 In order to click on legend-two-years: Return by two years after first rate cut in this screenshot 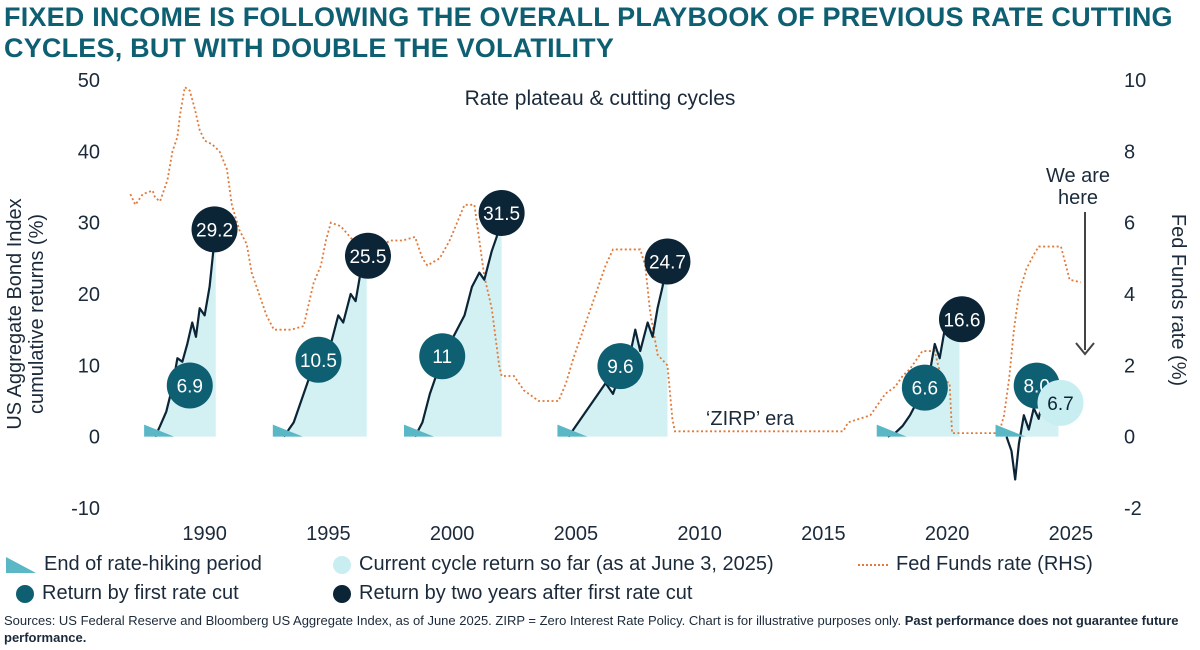, I will do `click(512, 593)`.